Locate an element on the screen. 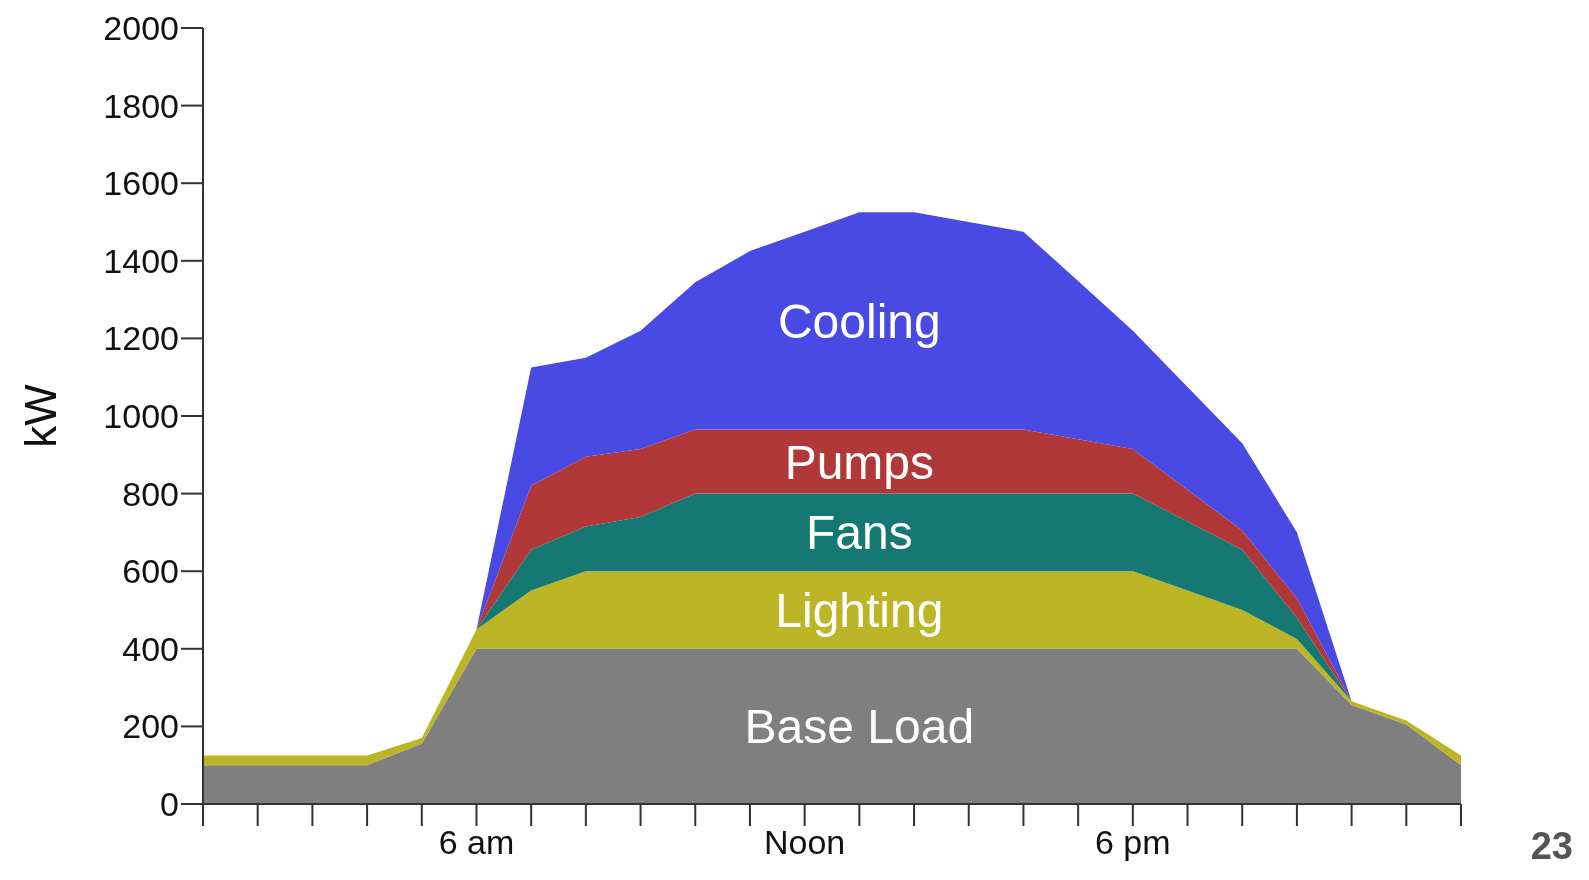 The image size is (1589, 880). y-tick-label: 1600 is located at coordinates (141, 183).